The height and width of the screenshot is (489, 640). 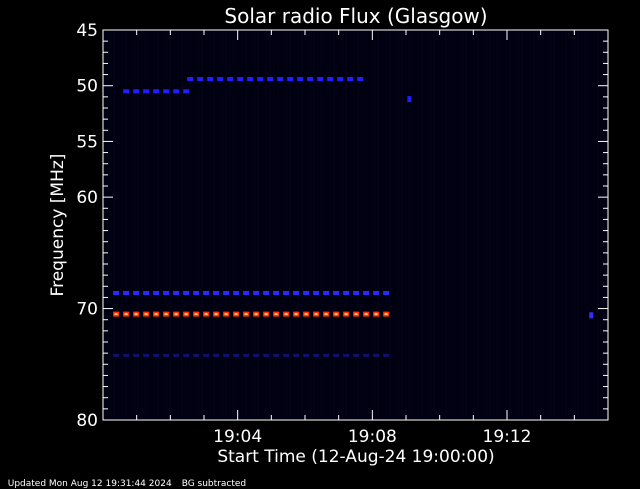 What do you see at coordinates (355, 457) in the screenshot?
I see `x-axis-label: Start Time (12-Aug-24 19:00:00)` at bounding box center [355, 457].